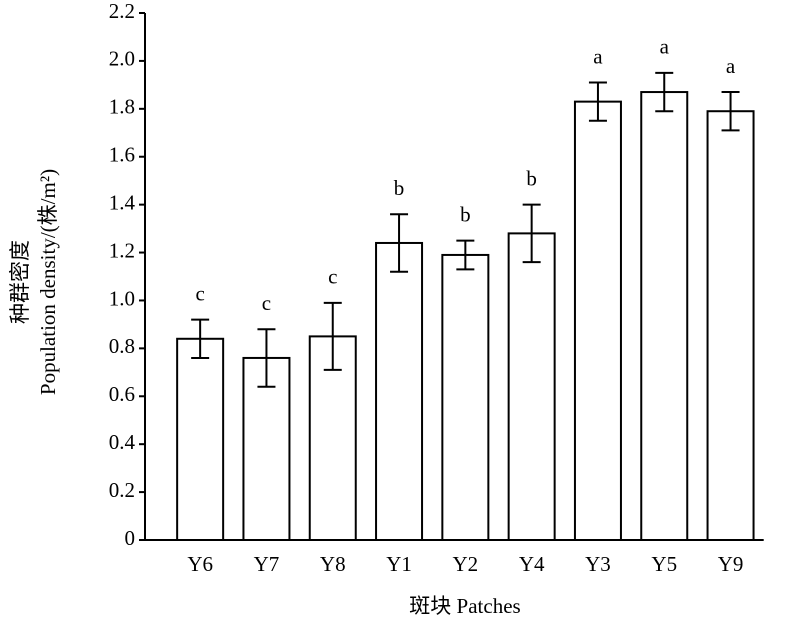 This screenshot has width=800, height=625. Describe the element at coordinates (464, 606) in the screenshot. I see `x-axis-title: 斑块 Patches` at that location.